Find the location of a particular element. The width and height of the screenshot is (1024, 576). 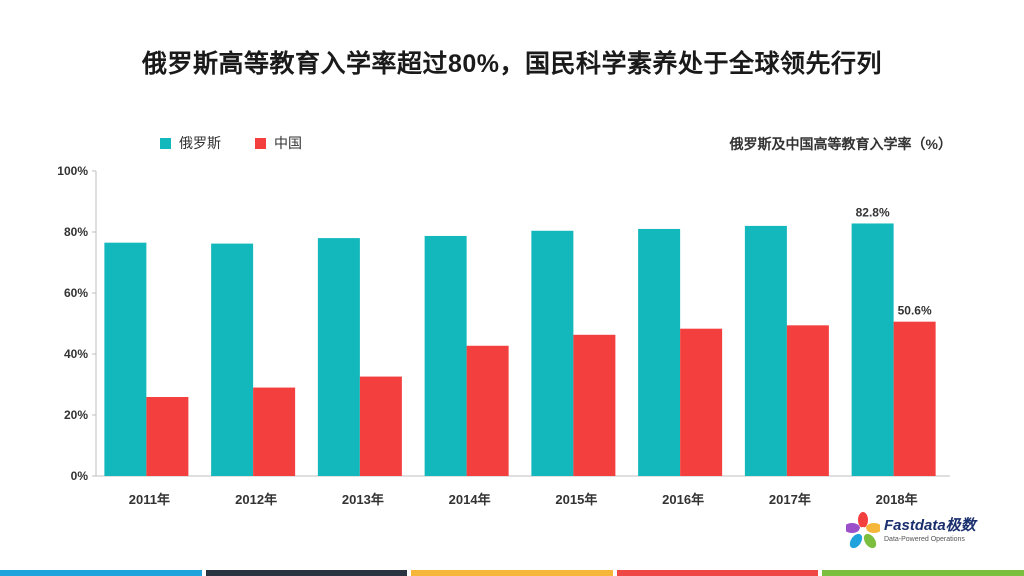

brand-logo: Fastdata极数 Data-Powered Operations is located at coordinates (920, 534).